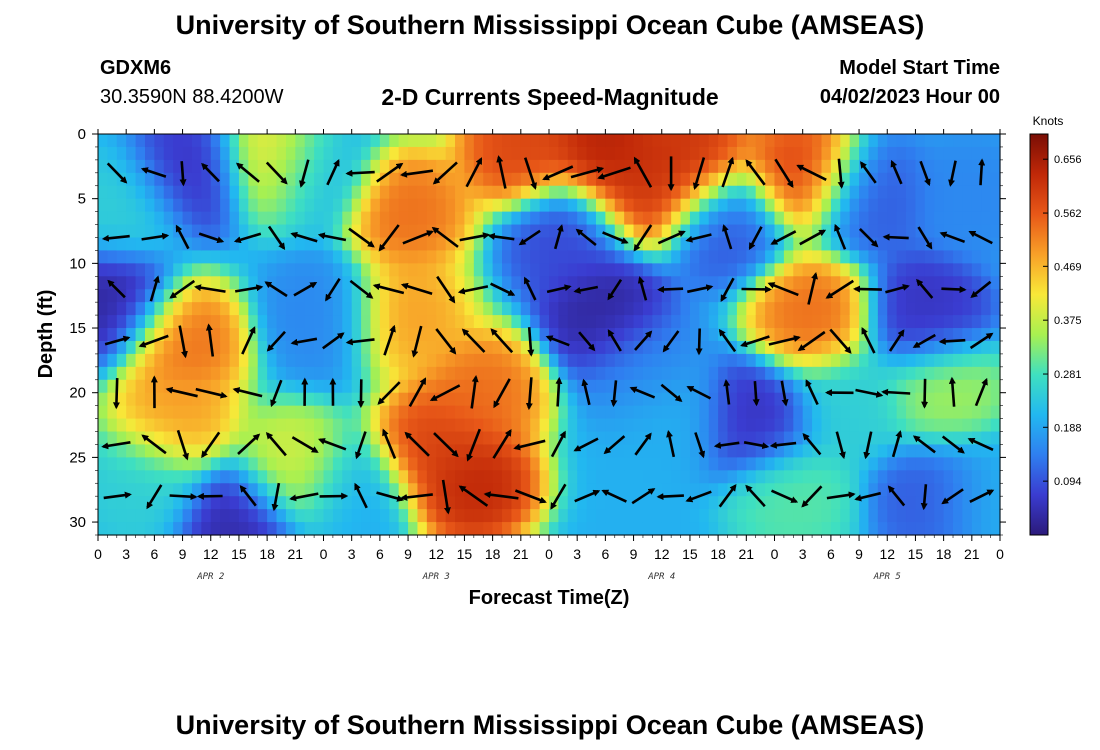 This screenshot has height=750, width=1100. What do you see at coordinates (887, 554) in the screenshot?
I see `x-tick-label: 12` at bounding box center [887, 554].